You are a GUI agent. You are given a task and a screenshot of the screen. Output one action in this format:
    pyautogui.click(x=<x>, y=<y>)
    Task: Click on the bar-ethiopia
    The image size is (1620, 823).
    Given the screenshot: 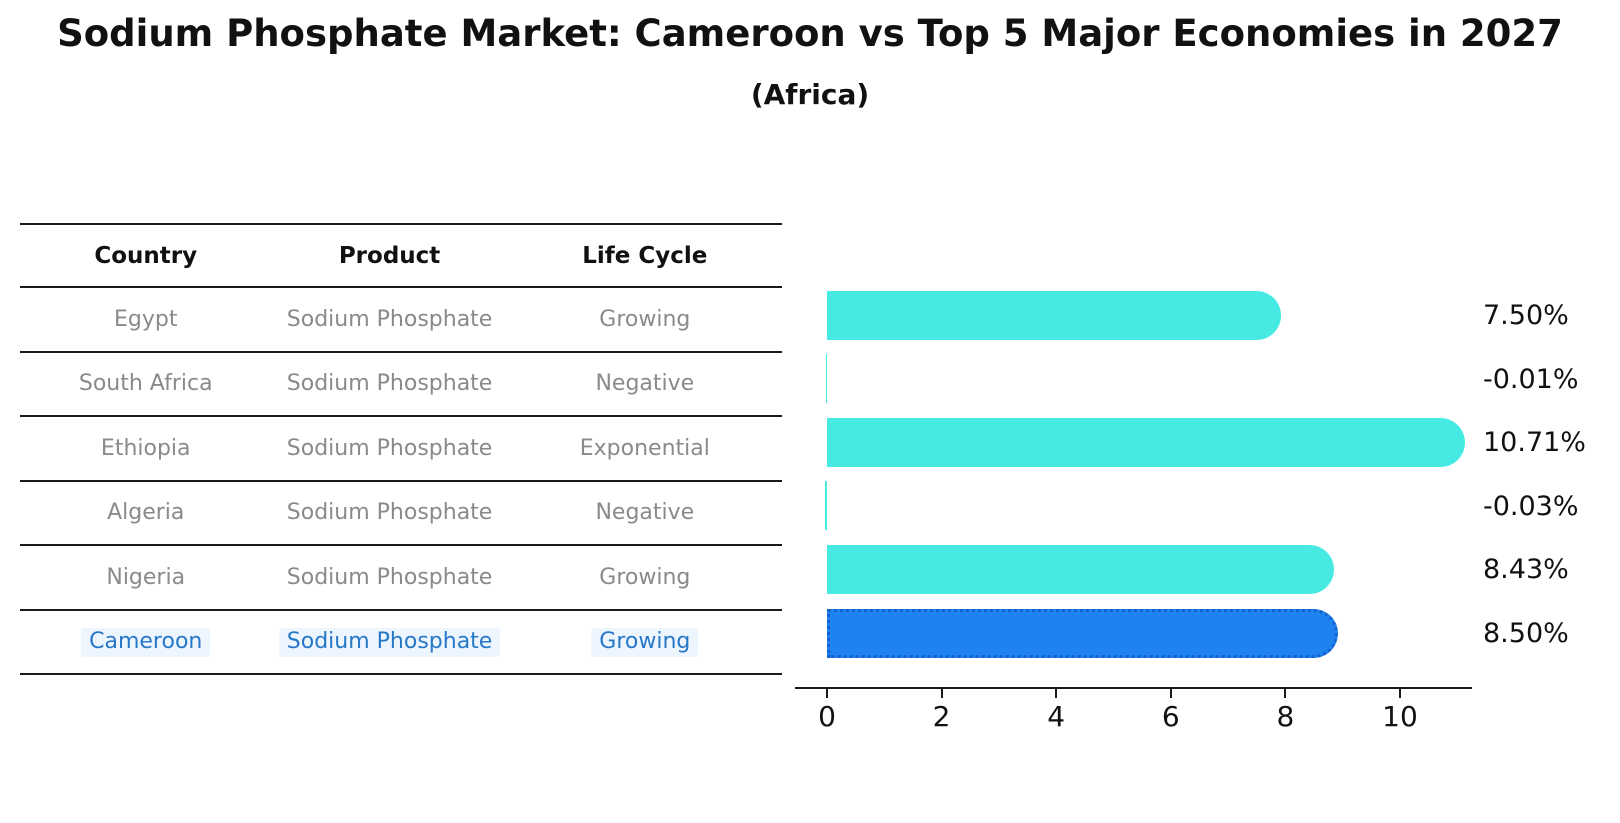 What is the action you would take?
    pyautogui.click(x=1146, y=442)
    